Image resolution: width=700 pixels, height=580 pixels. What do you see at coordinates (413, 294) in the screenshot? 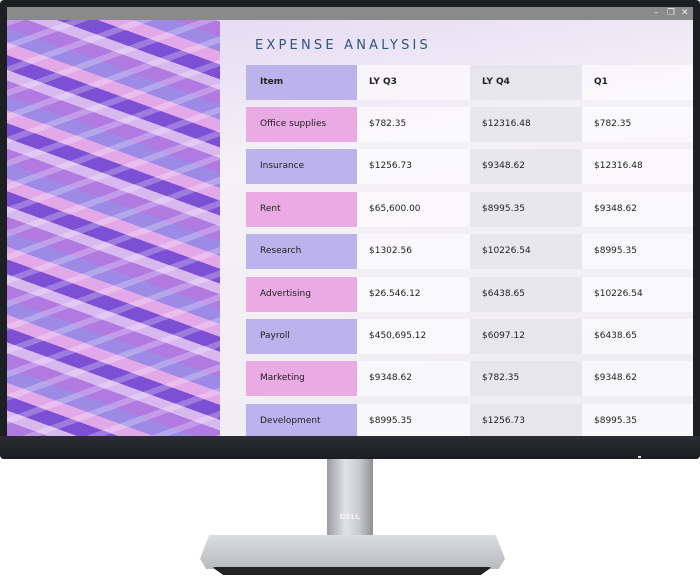
I see `table-cell: $26.546.12` at bounding box center [413, 294].